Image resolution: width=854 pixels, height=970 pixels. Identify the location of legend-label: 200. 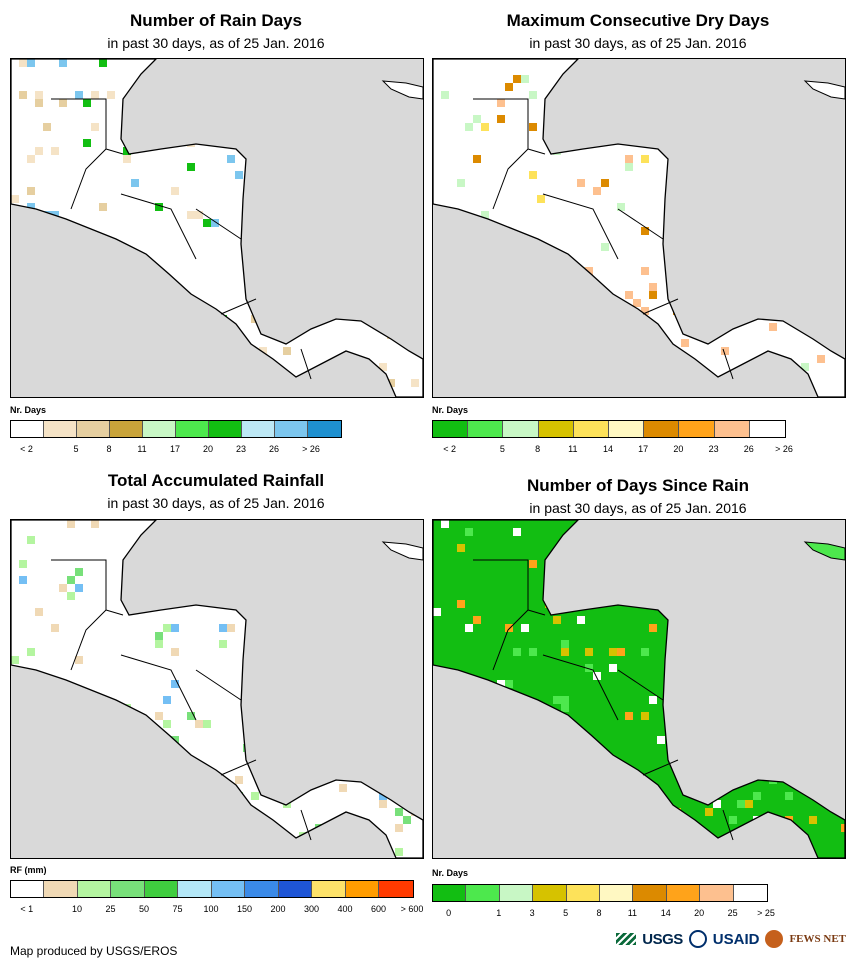
(278, 909).